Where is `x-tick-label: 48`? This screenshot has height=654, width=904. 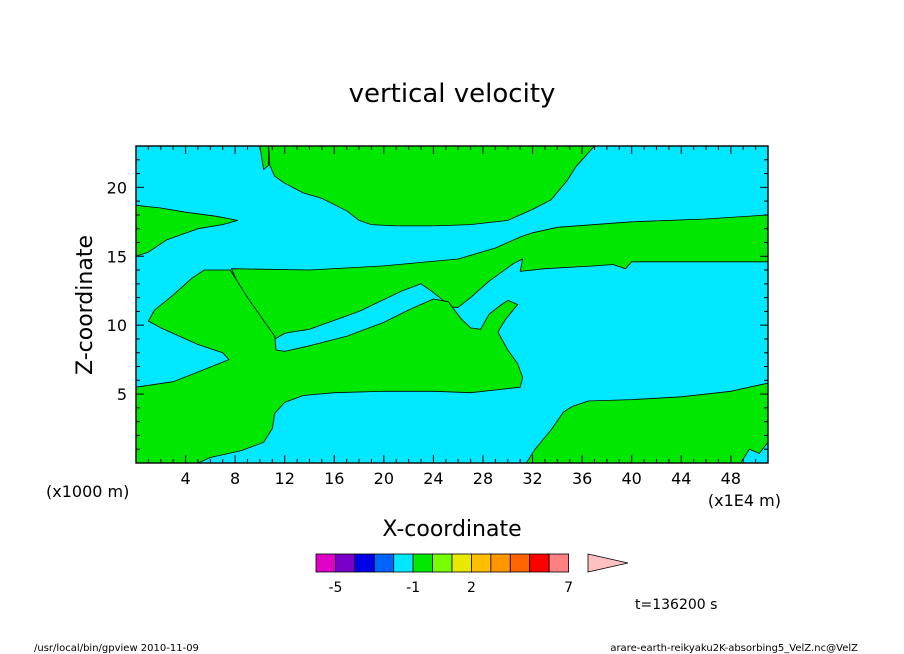
x-tick-label: 48 is located at coordinates (731, 478).